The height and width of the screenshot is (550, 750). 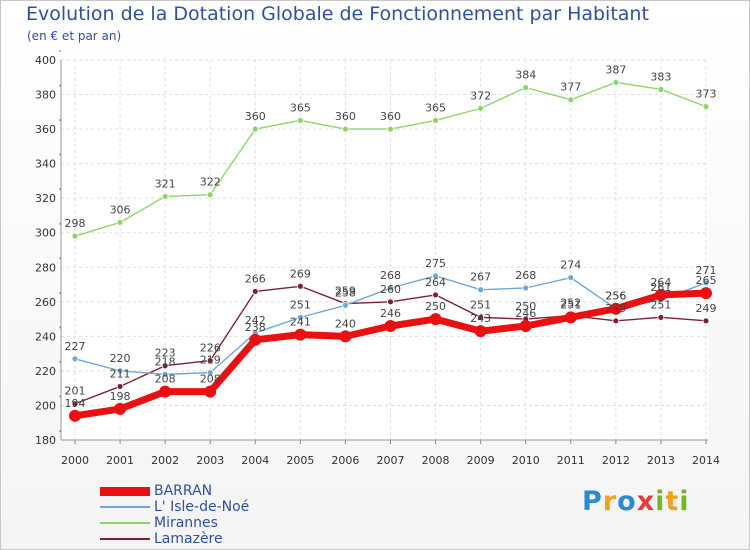 I want to click on data-label: 238, so click(x=255, y=327).